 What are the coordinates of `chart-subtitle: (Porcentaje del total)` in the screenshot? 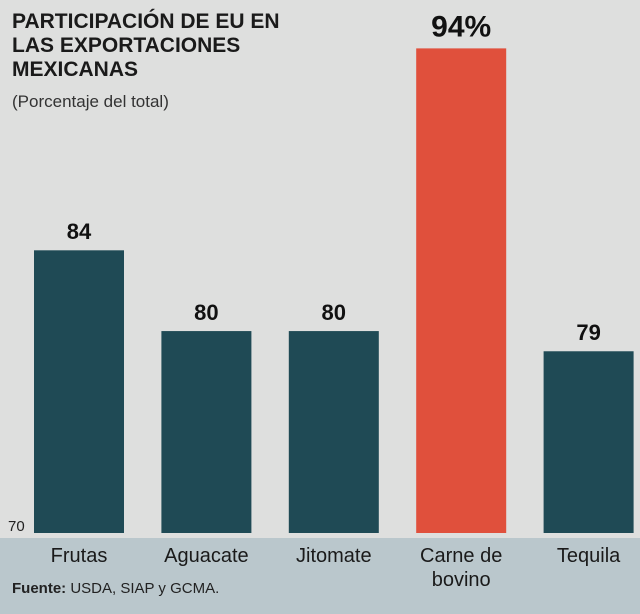 It's located at (90, 101).